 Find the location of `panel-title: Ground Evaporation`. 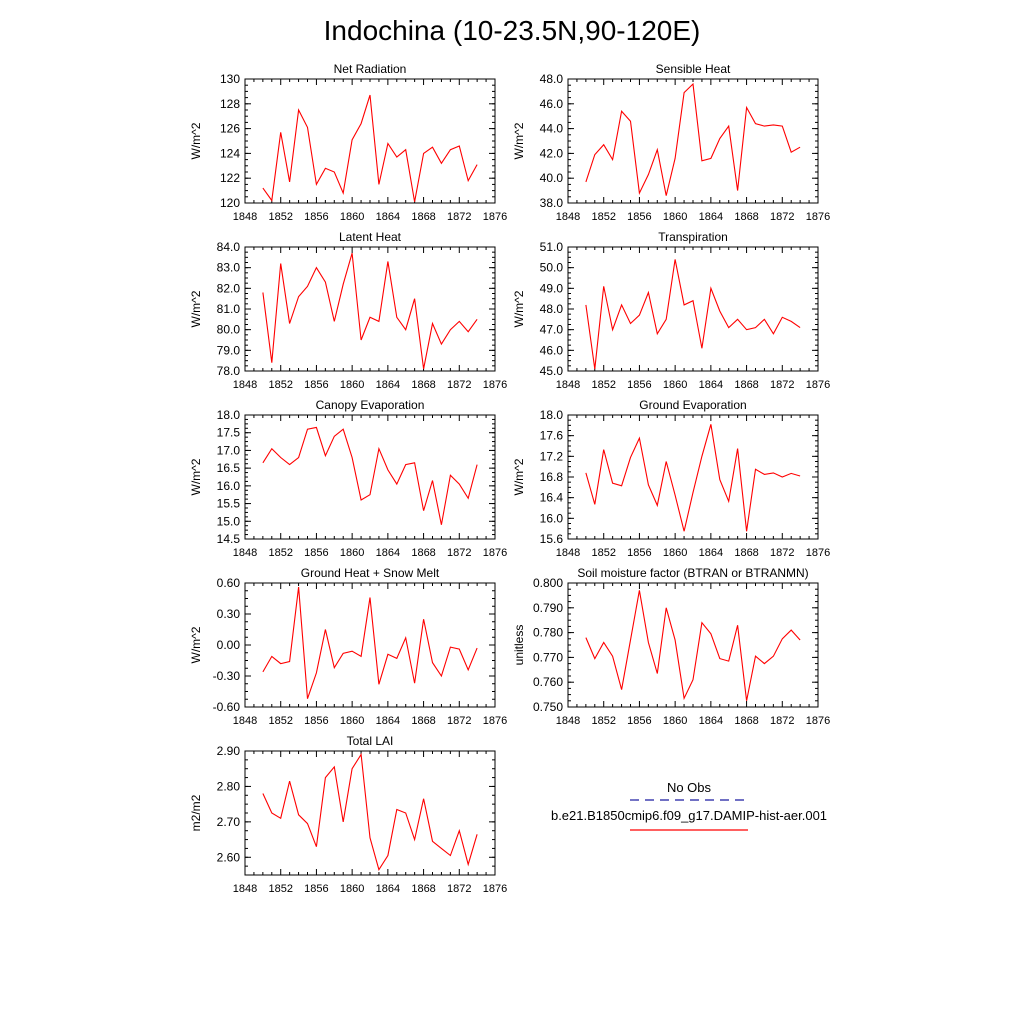

panel-title: Ground Evaporation is located at coordinates (692, 405).